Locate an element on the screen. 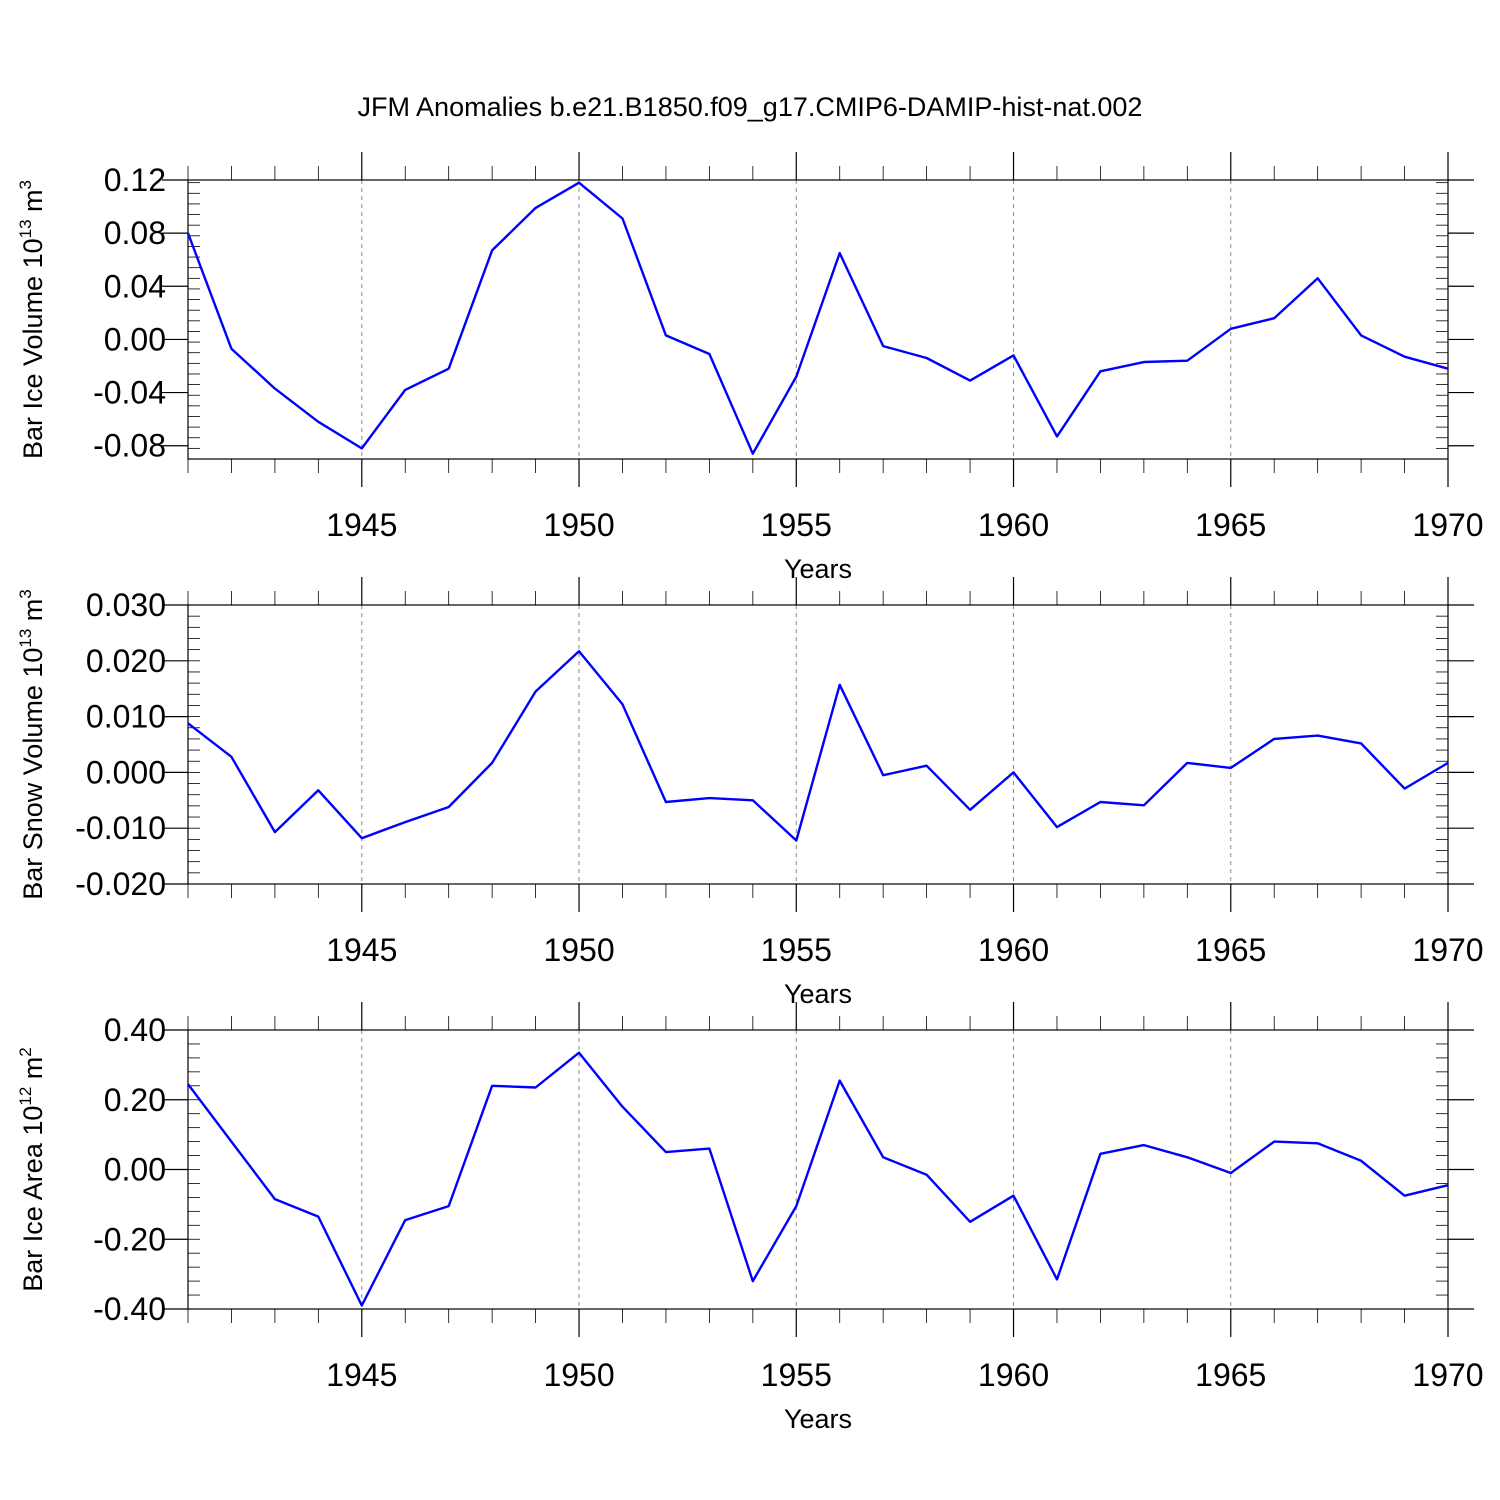 The image size is (1500, 1500). y-tick-label: -0.08 is located at coordinates (129, 446).